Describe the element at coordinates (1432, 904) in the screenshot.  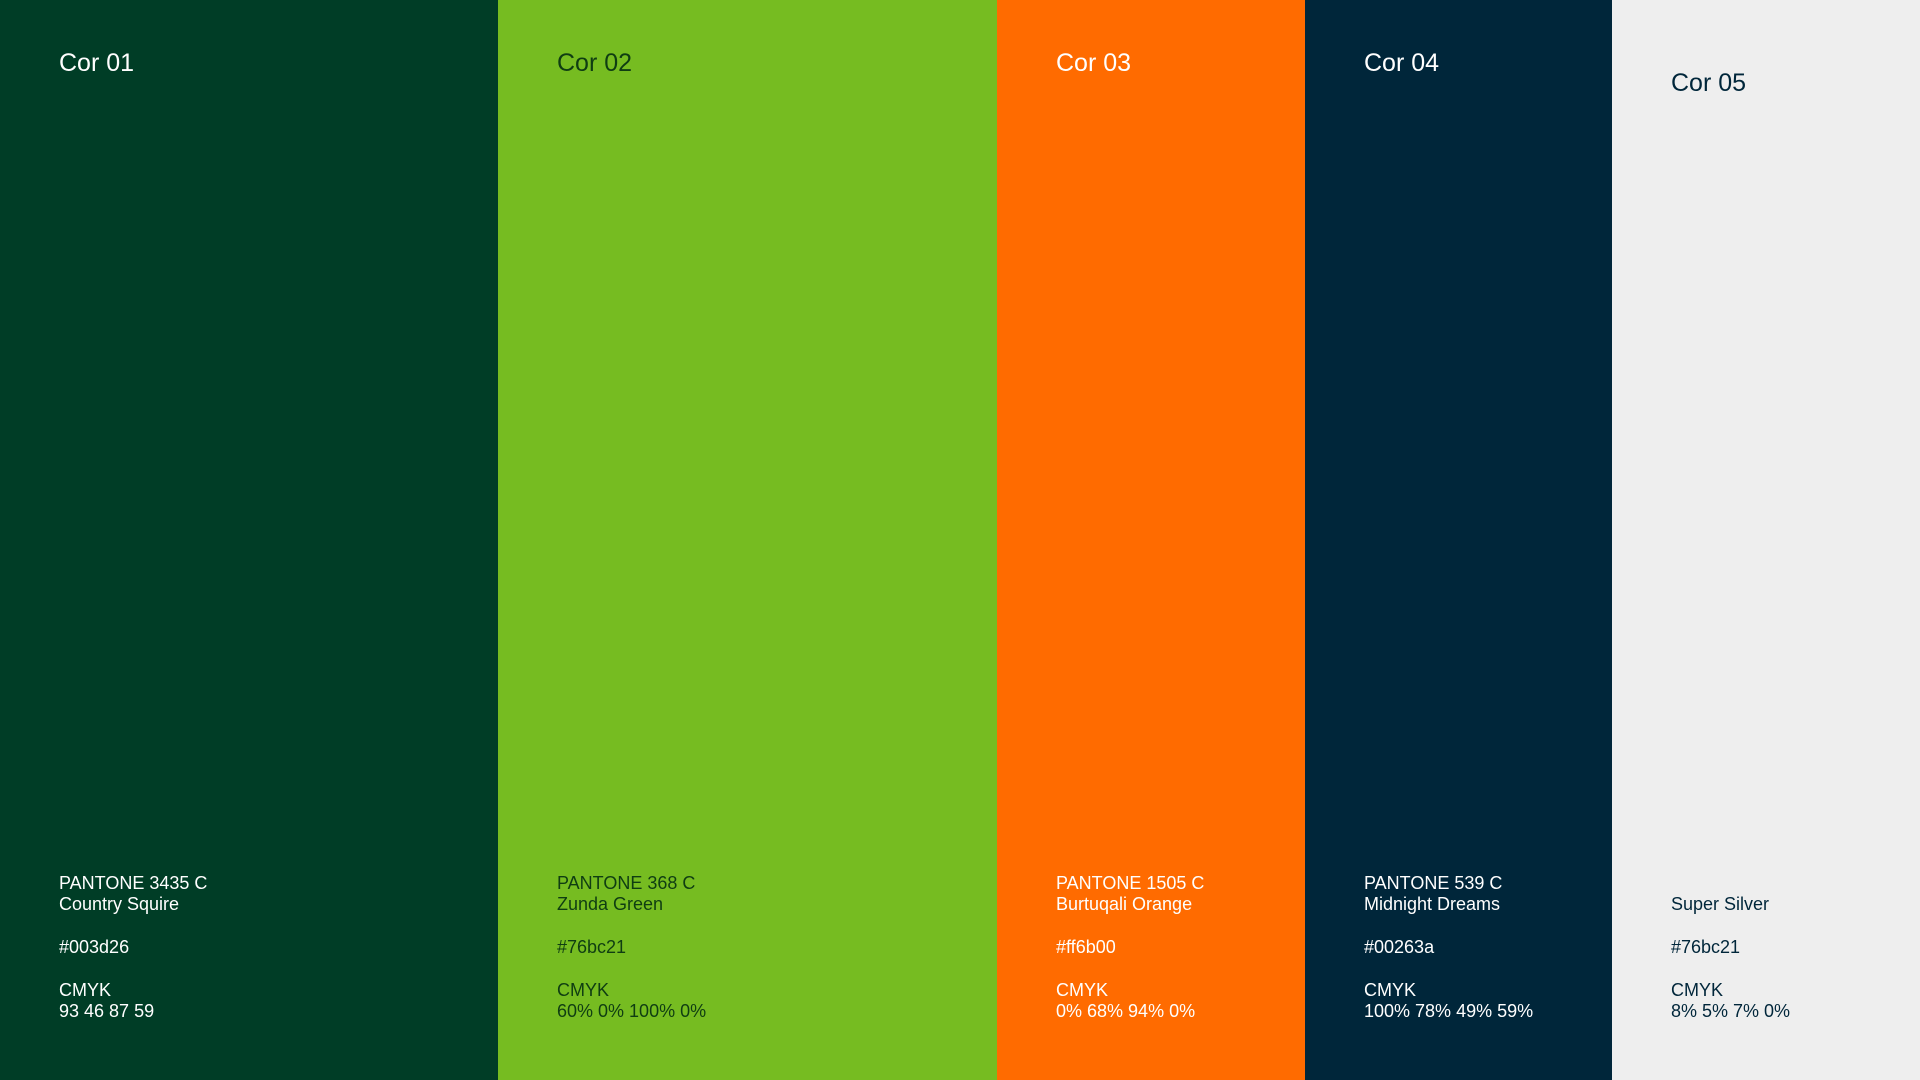
I see `color-name: Midnight Dreams` at that location.